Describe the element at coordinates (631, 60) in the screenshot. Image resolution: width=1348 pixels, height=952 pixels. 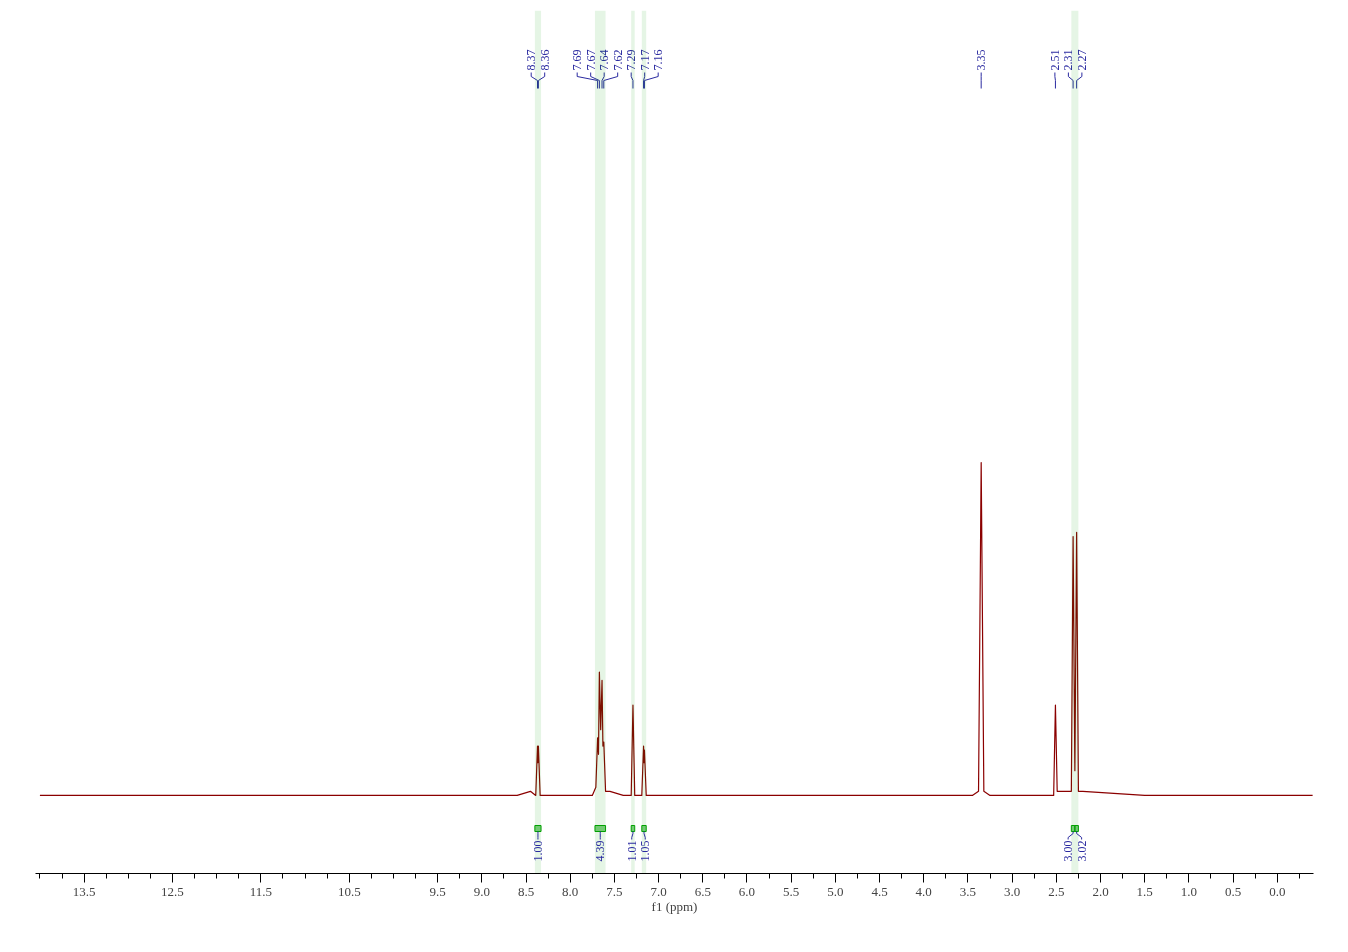
I see `annotation: 7.29` at that location.